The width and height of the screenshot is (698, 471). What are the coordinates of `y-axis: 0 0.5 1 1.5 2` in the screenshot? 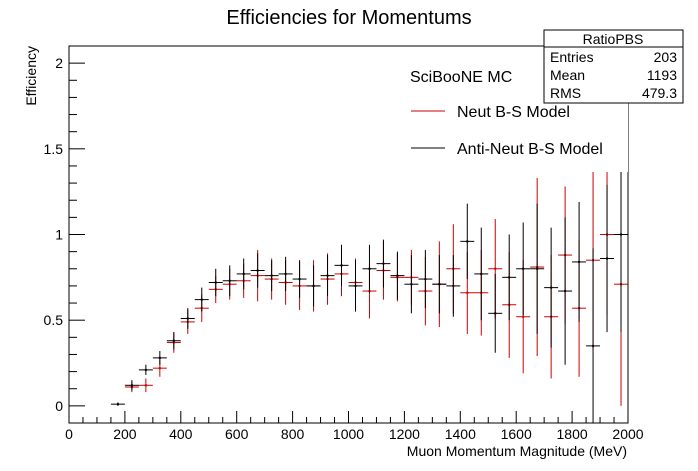 It's located at (64, 234).